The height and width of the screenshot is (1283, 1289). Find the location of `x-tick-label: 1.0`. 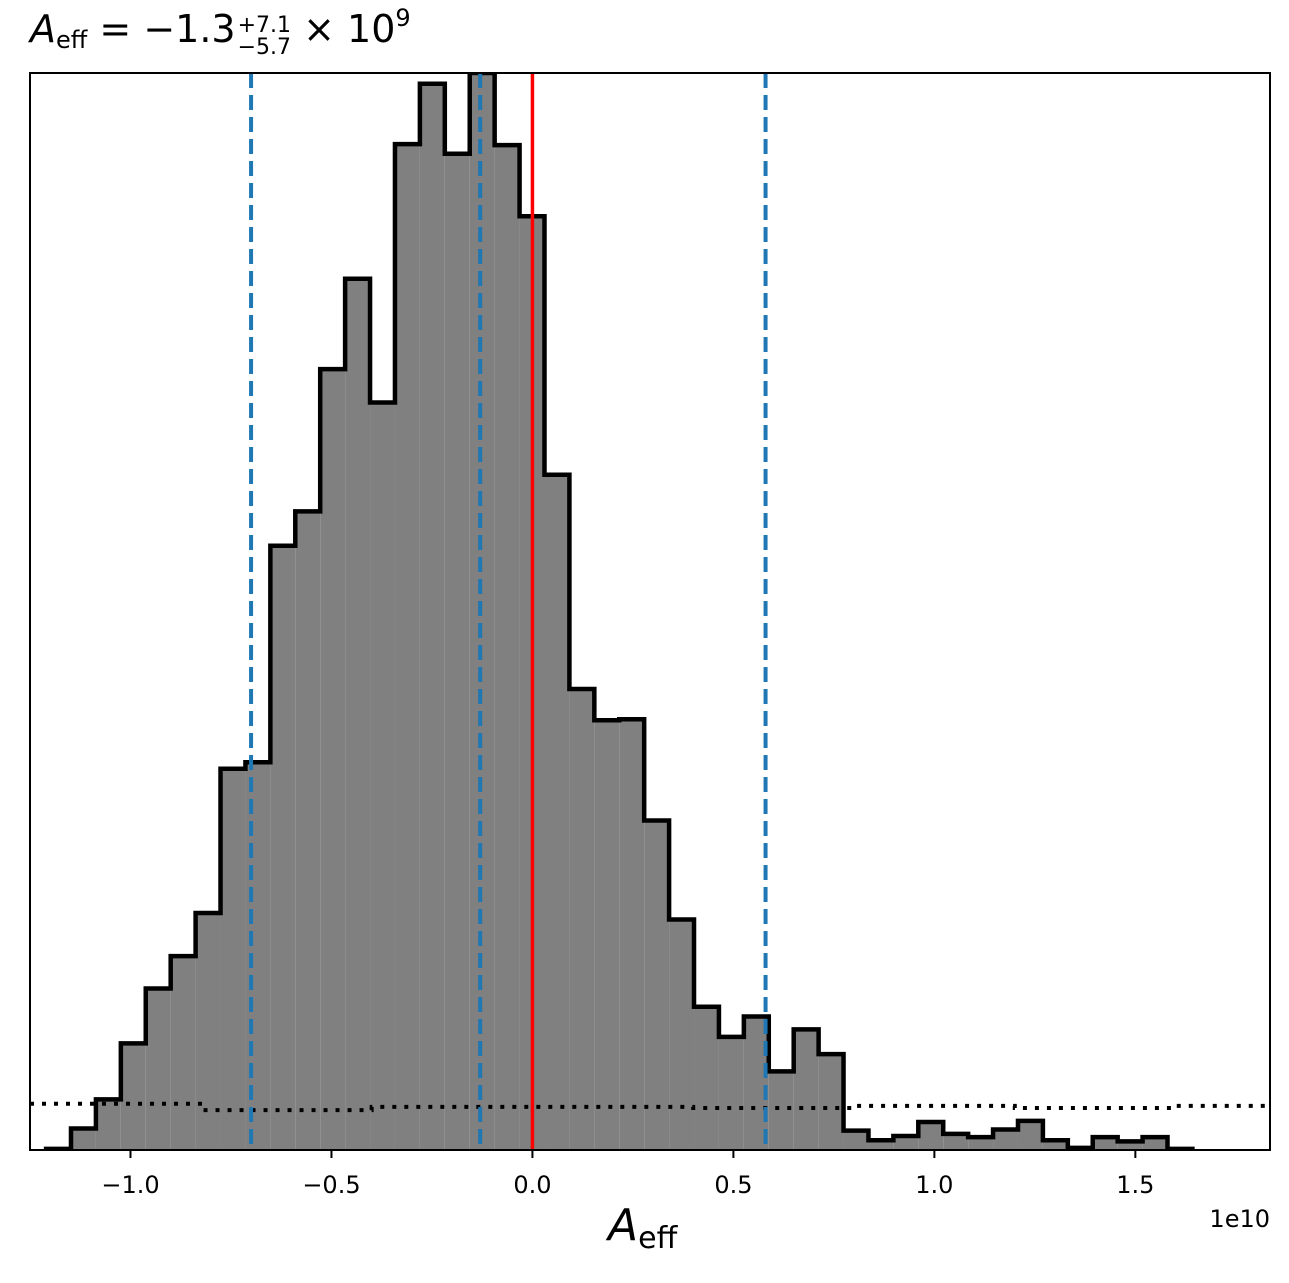

x-tick-label: 1.0 is located at coordinates (934, 1185).